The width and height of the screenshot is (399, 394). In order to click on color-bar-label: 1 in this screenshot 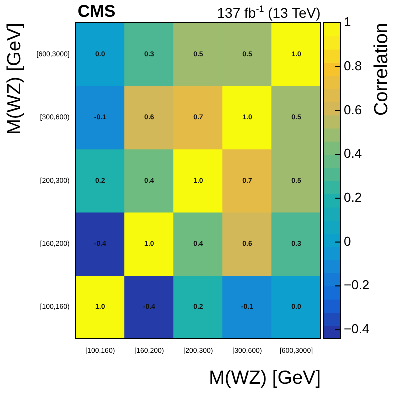, I will do `click(348, 22)`.